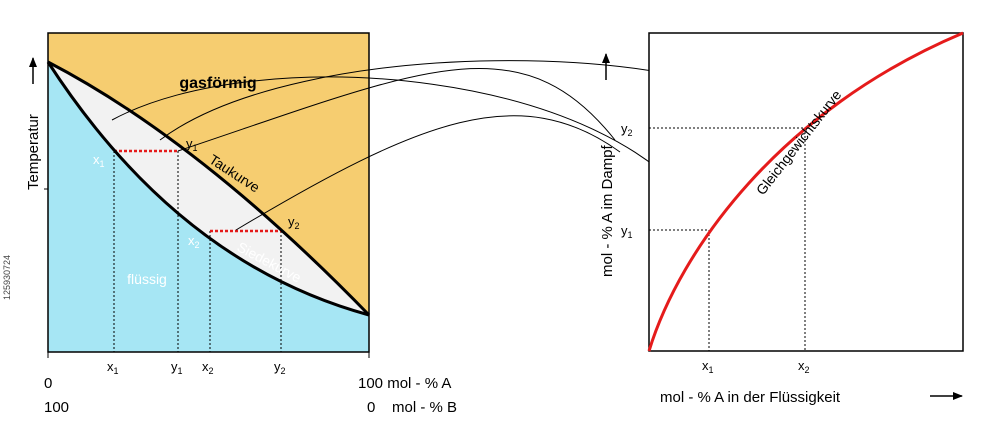 Image resolution: width=1000 pixels, height=444 pixels. I want to click on equilibrium-guides, so click(727, 239).